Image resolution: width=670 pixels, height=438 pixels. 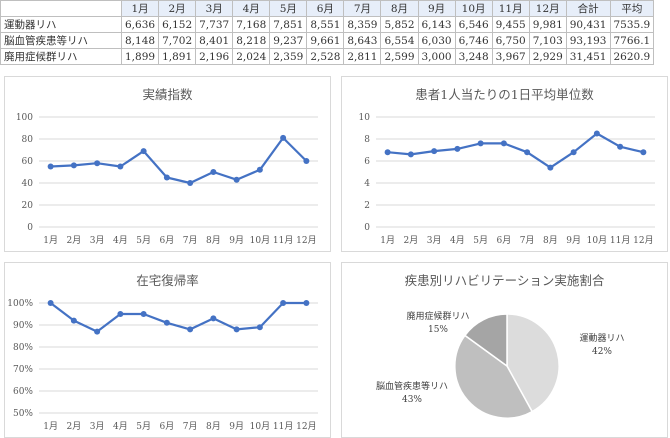 What do you see at coordinates (504, 94) in the screenshot?
I see `chart-title: 患者1人当たりの1日平均単位数` at bounding box center [504, 94].